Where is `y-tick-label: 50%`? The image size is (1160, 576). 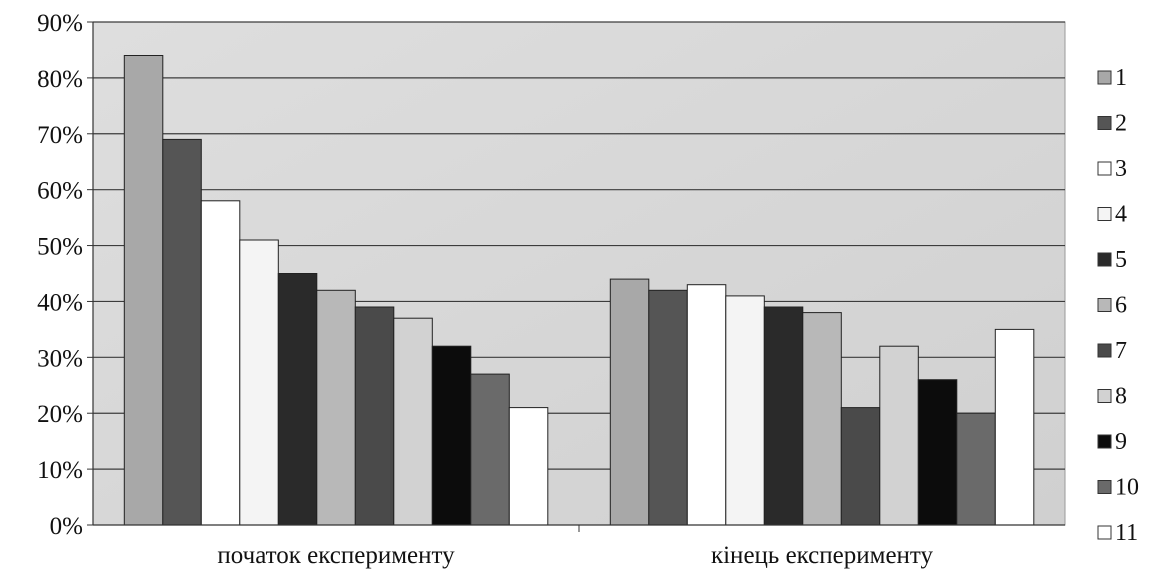
y-tick-label: 50% is located at coordinates (60, 247).